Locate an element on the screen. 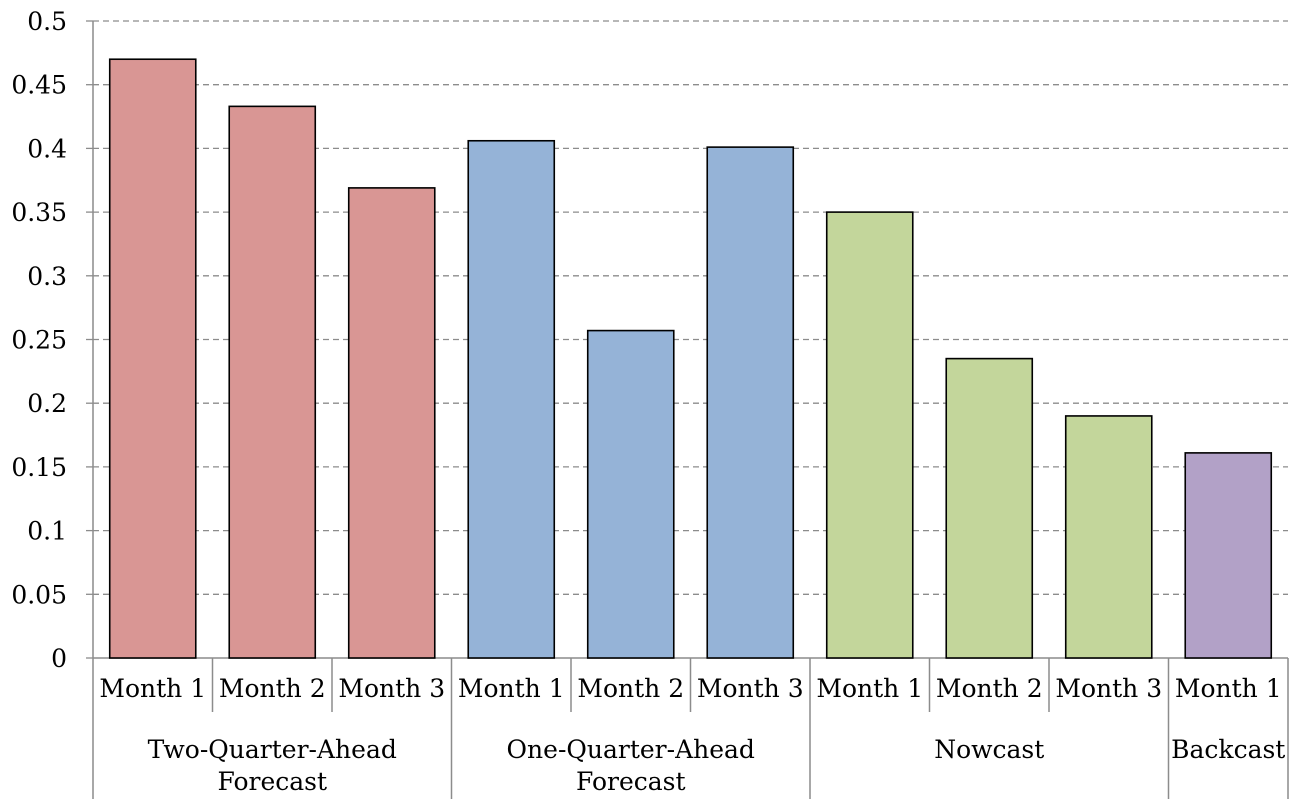 Image resolution: width=1296 pixels, height=799 pixels. x-group-label: Backcast is located at coordinates (1228, 749).